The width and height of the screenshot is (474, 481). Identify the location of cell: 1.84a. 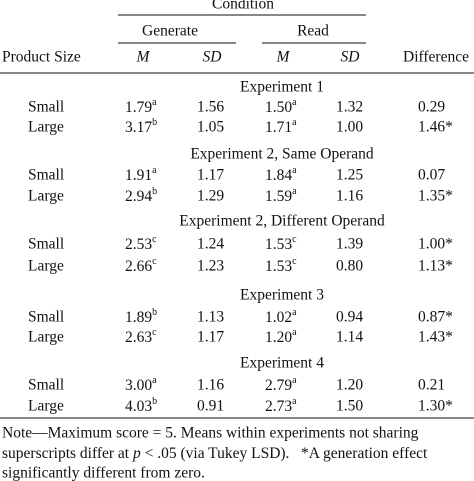
(281, 174).